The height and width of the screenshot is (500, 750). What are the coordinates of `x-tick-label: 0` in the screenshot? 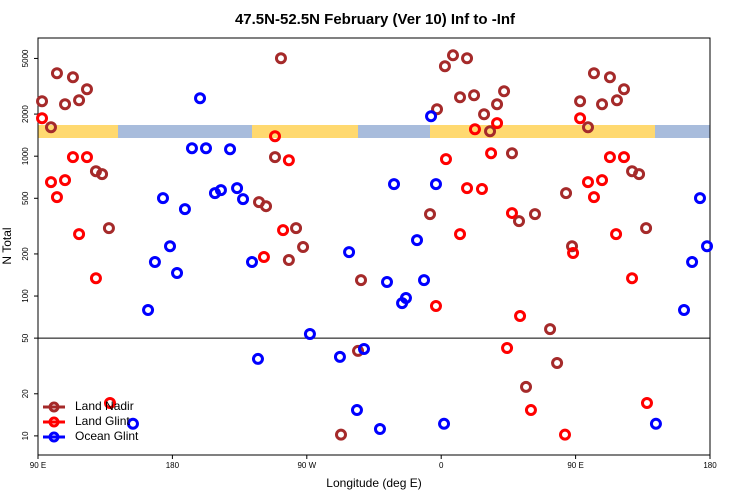 It's located at (441, 465).